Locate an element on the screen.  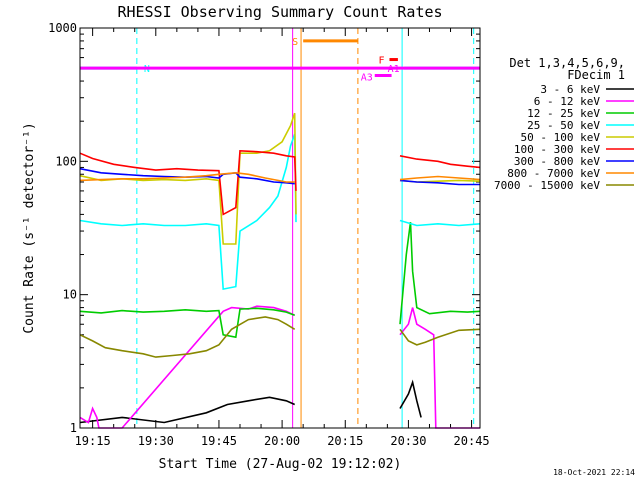
y-tick-label: 10 is located at coordinates (70, 295).